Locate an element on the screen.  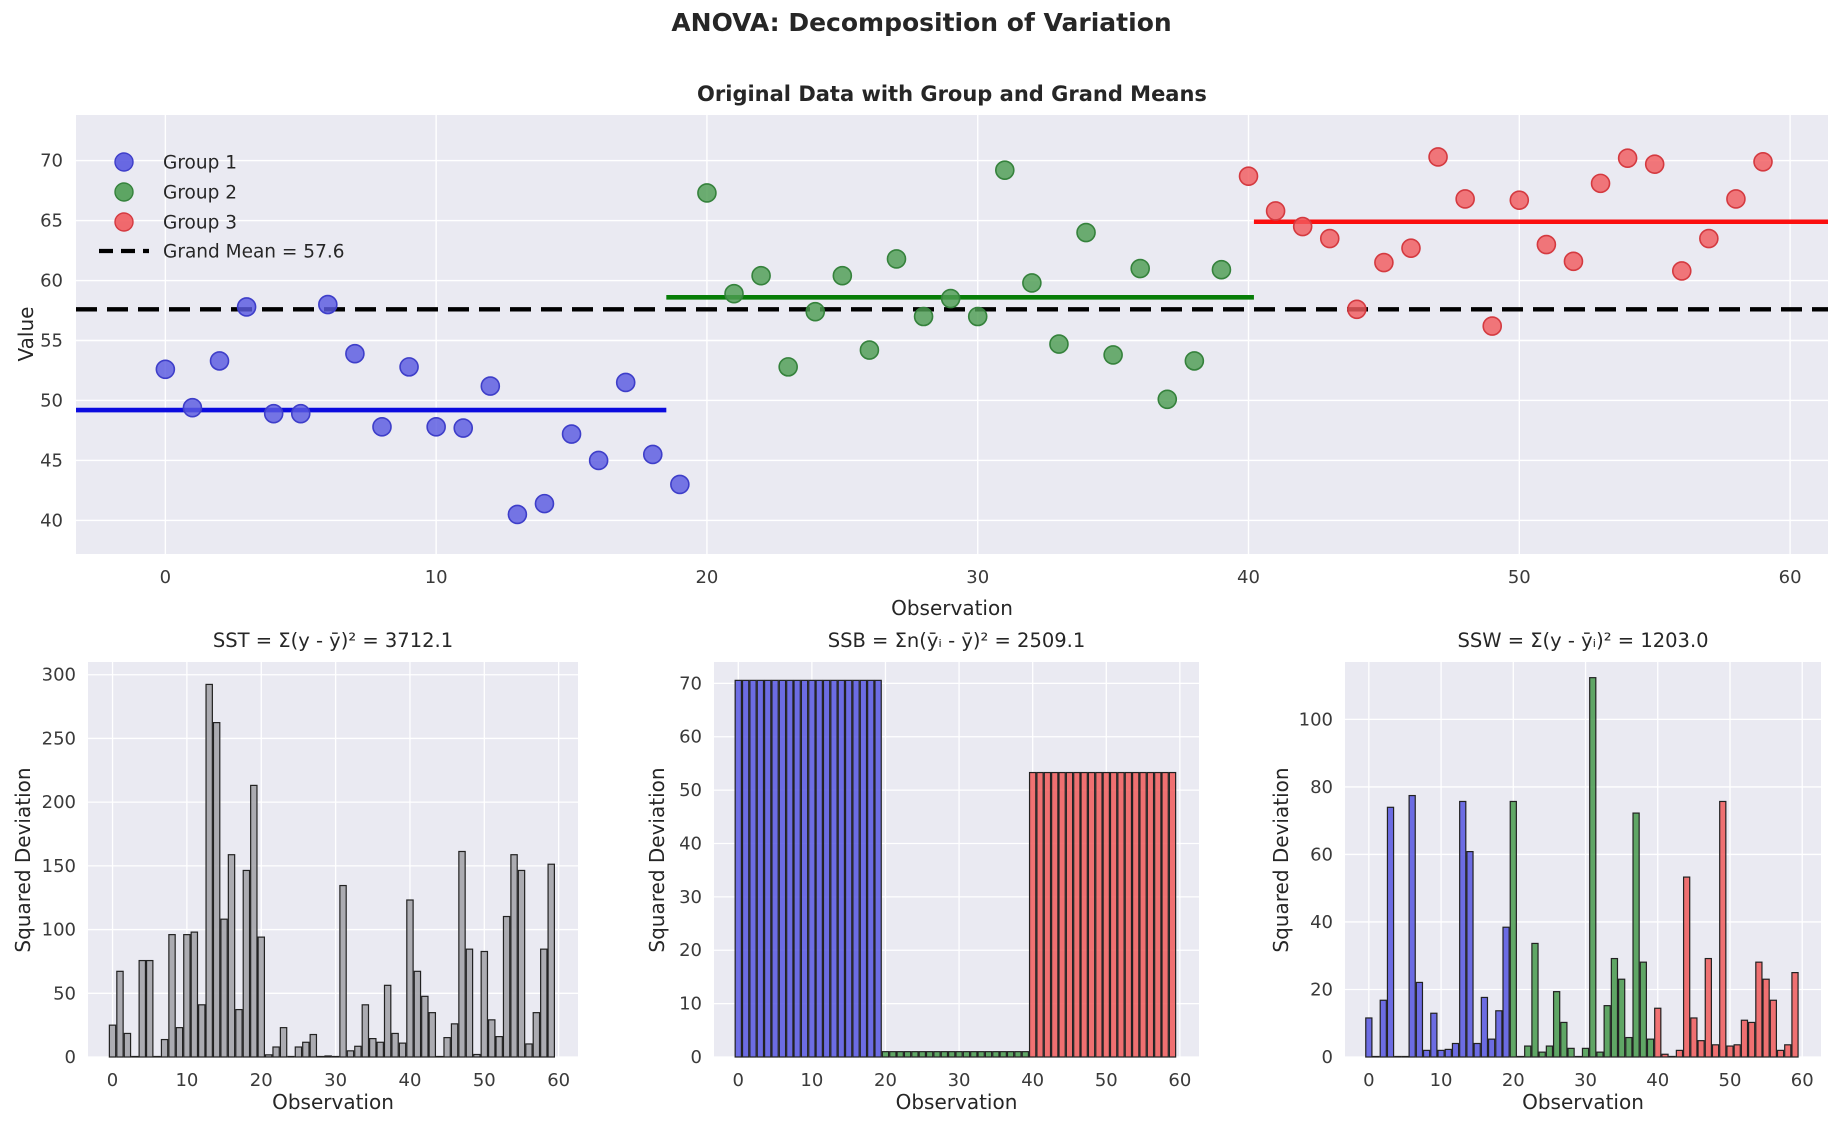
x-tick-label: 40 is located at coordinates (1032, 1080).